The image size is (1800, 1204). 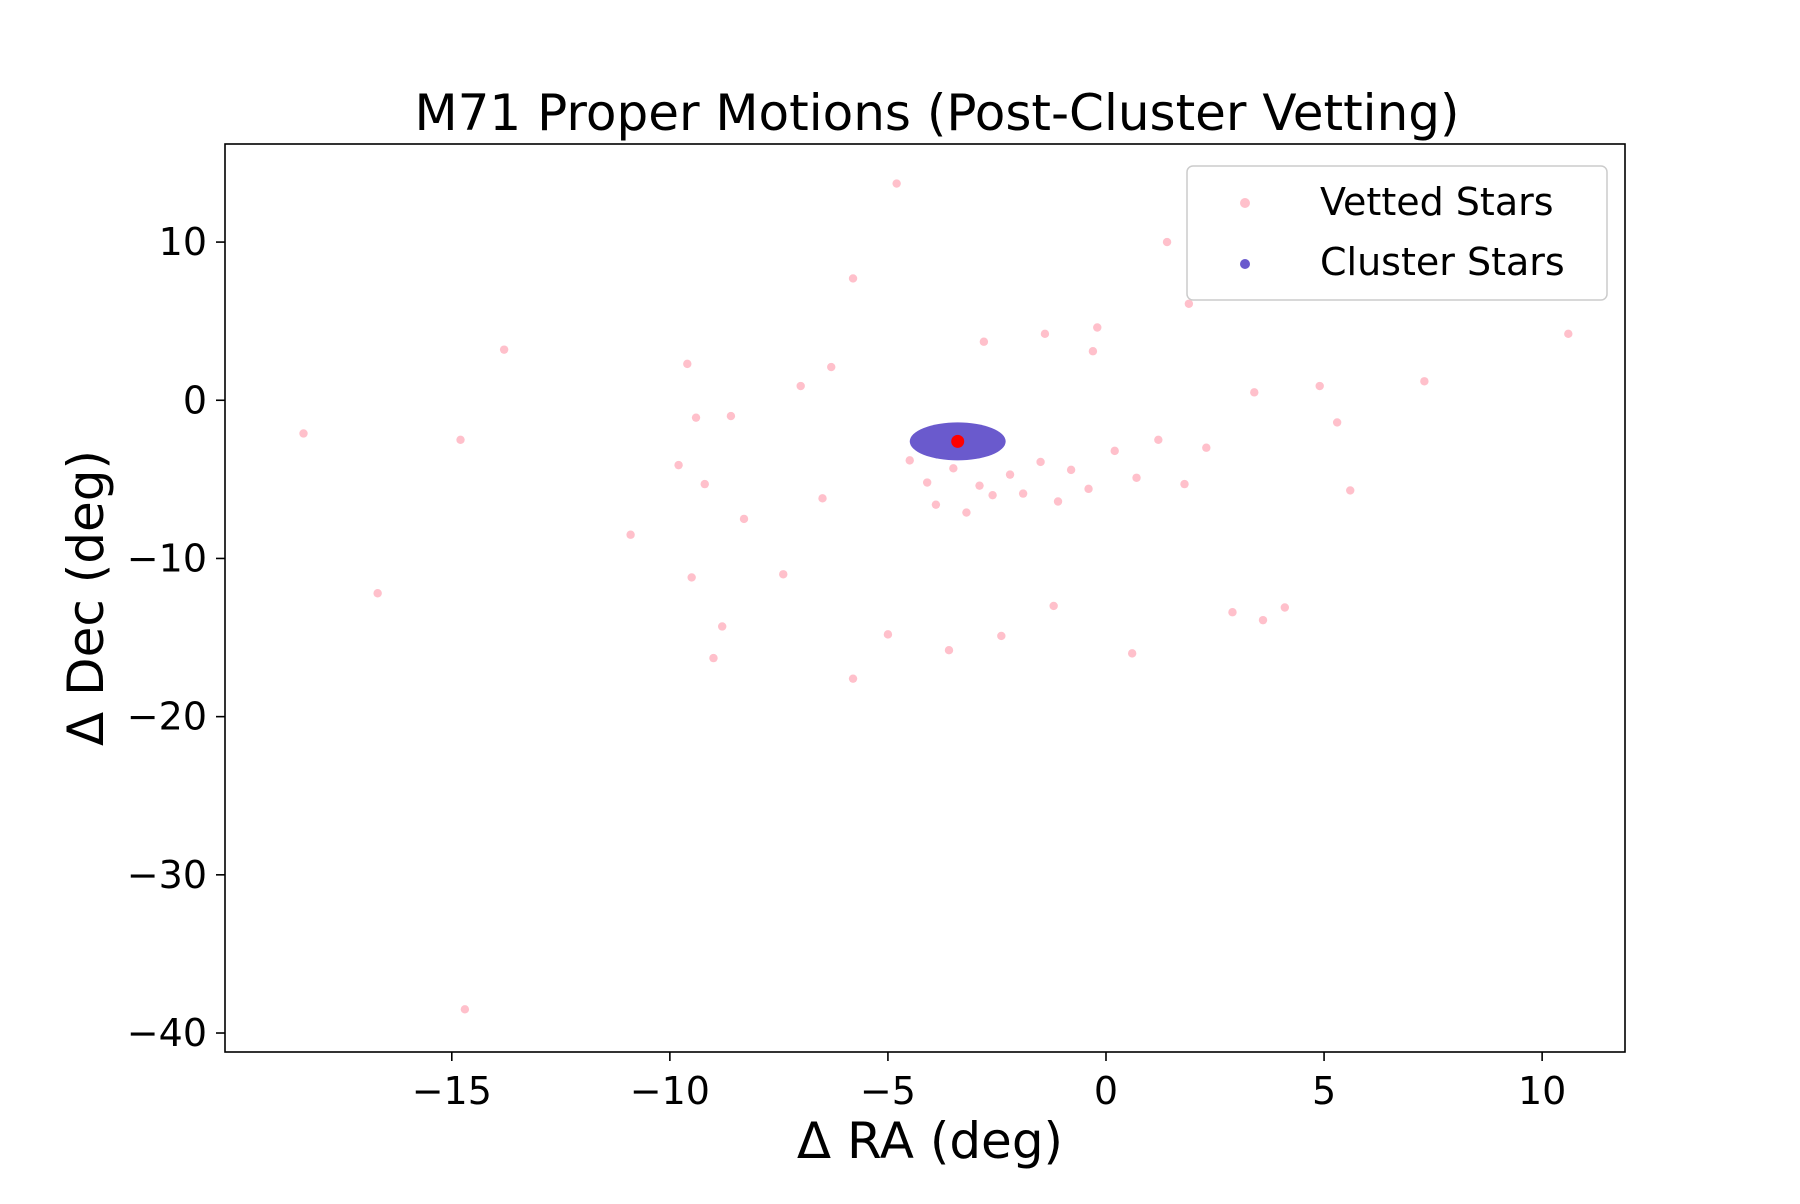 What do you see at coordinates (930, 1141) in the screenshot?
I see `x-axis-label: Δ RA (deg)` at bounding box center [930, 1141].